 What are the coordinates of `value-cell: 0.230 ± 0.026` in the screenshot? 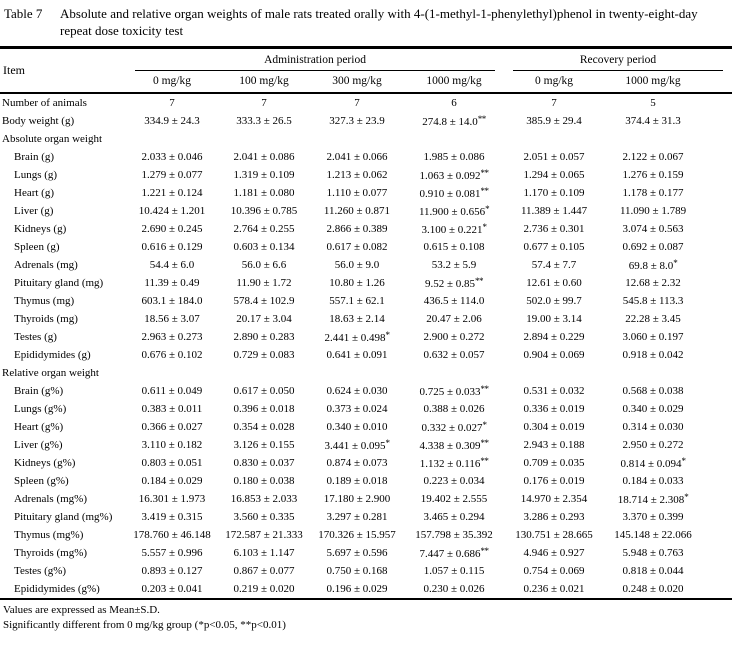 It's located at (454, 589).